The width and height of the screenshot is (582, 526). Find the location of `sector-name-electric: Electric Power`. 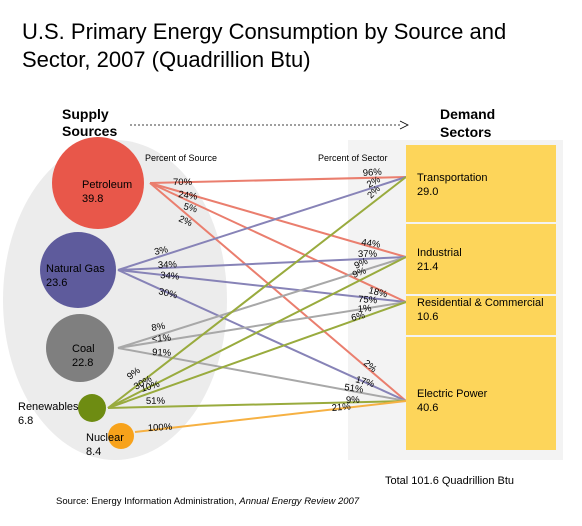

sector-name-electric: Electric Power is located at coordinates (452, 394).